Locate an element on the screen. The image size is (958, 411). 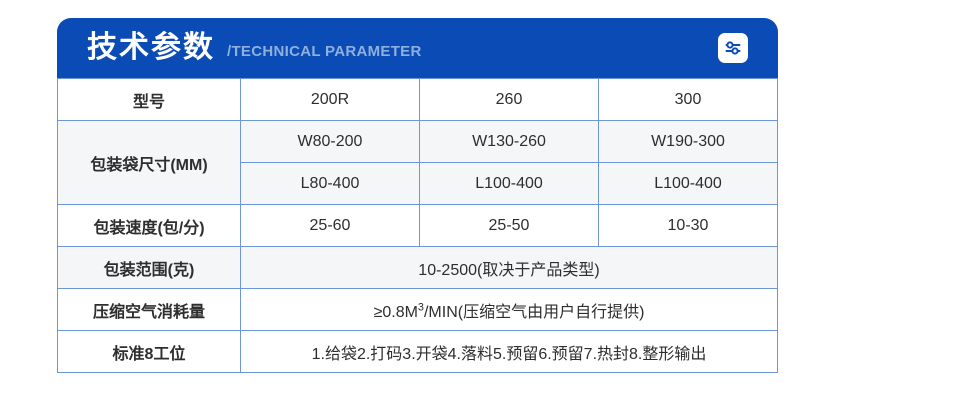
cell-bagwidth-200r: W80-200 is located at coordinates (330, 141).